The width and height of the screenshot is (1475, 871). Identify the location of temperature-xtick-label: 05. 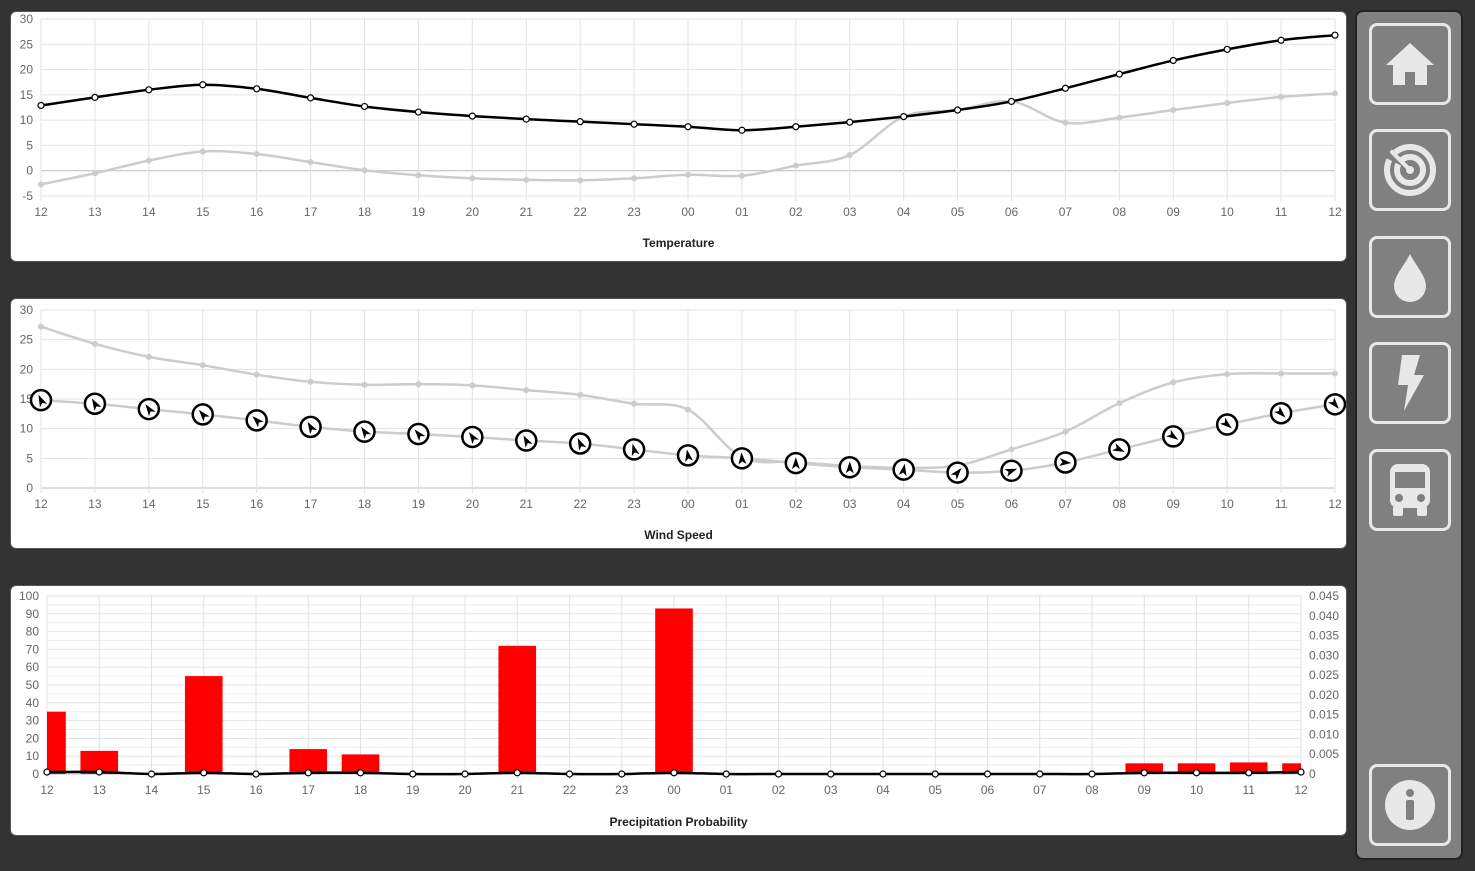
(958, 212).